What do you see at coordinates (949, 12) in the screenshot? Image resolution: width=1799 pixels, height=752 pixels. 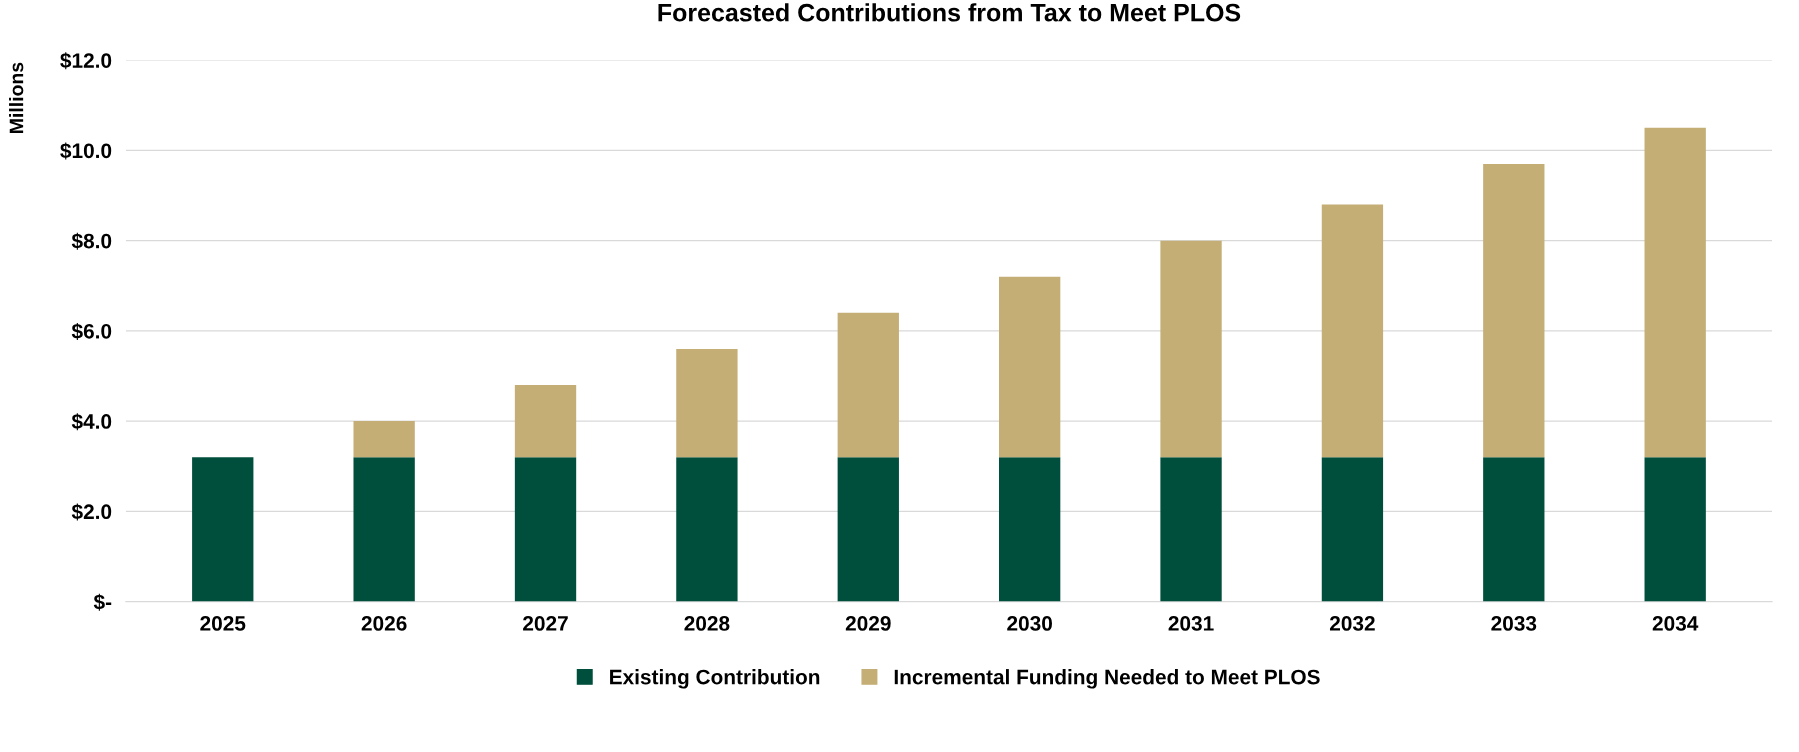 I see `chart-title: Forecasted Contributions from Tax to Meet PLOS` at bounding box center [949, 12].